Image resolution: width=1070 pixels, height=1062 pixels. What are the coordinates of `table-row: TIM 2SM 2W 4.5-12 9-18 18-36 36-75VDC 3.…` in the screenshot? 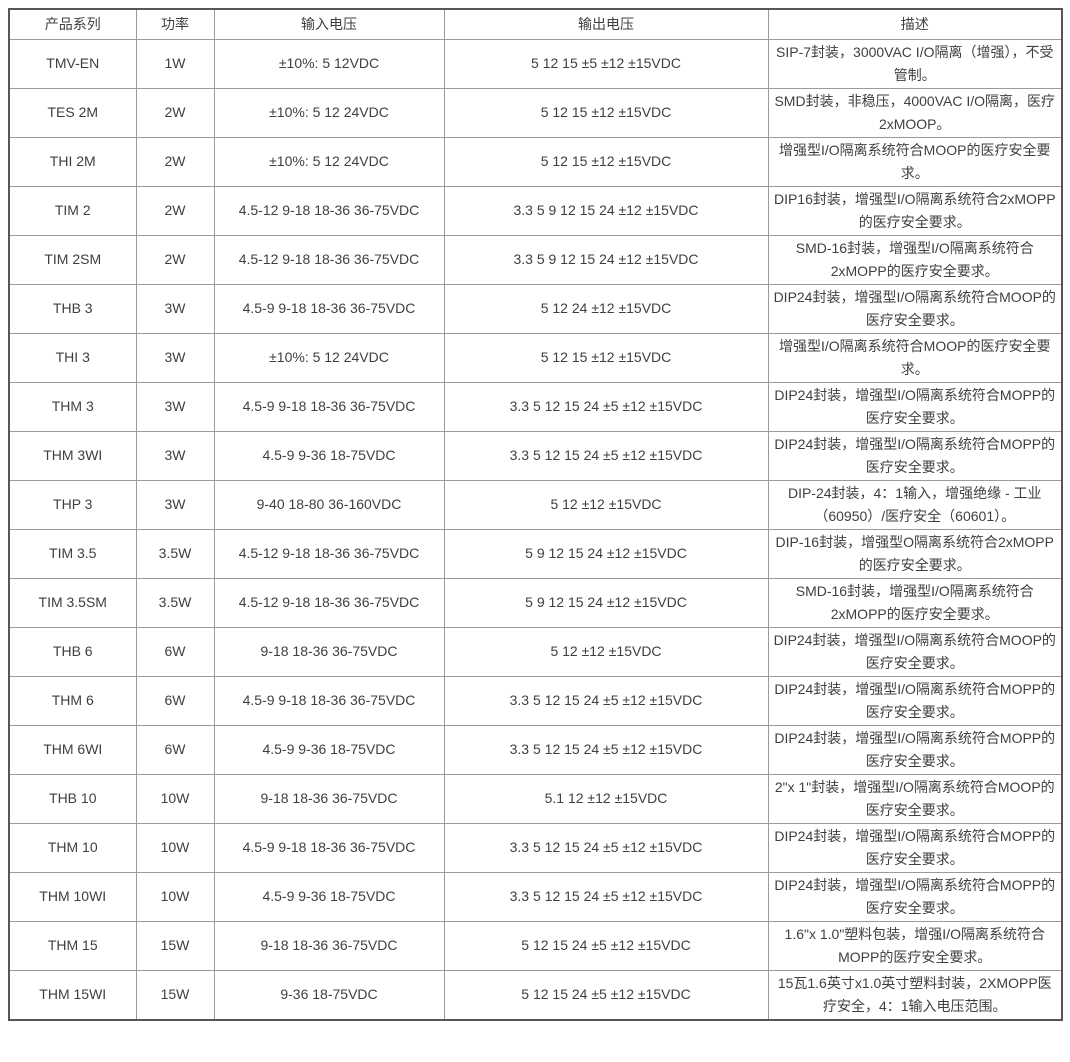 It's located at (535, 259).